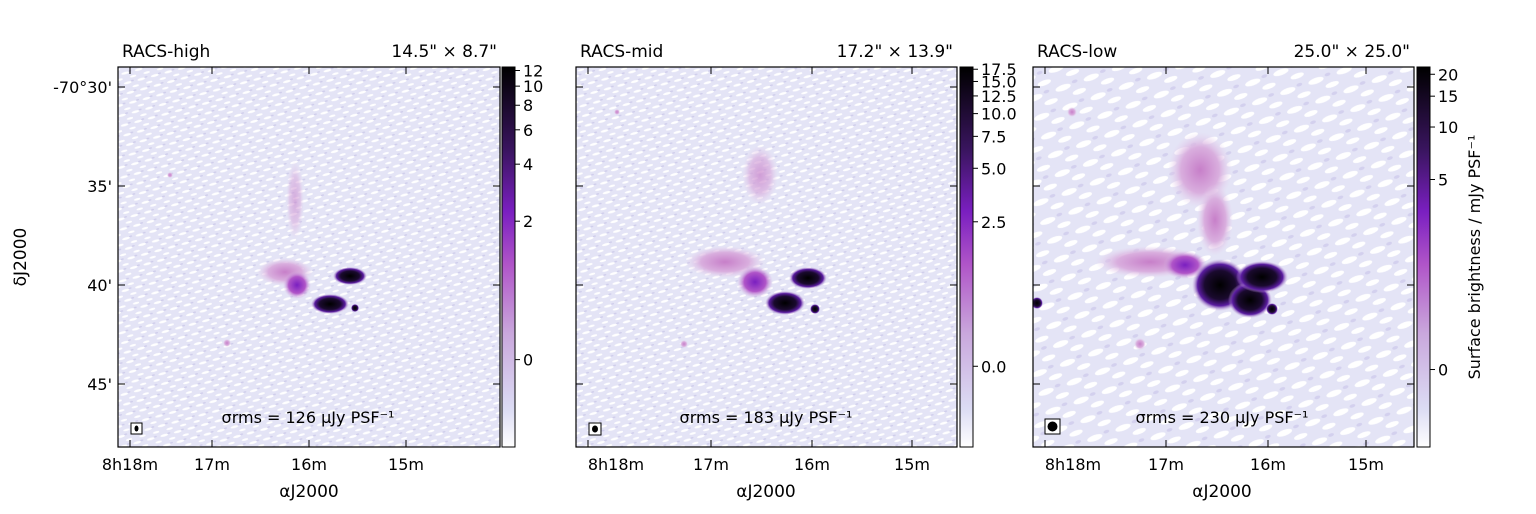  What do you see at coordinates (533, 71) in the screenshot?
I see `colorbar-tick-label: 12` at bounding box center [533, 71].